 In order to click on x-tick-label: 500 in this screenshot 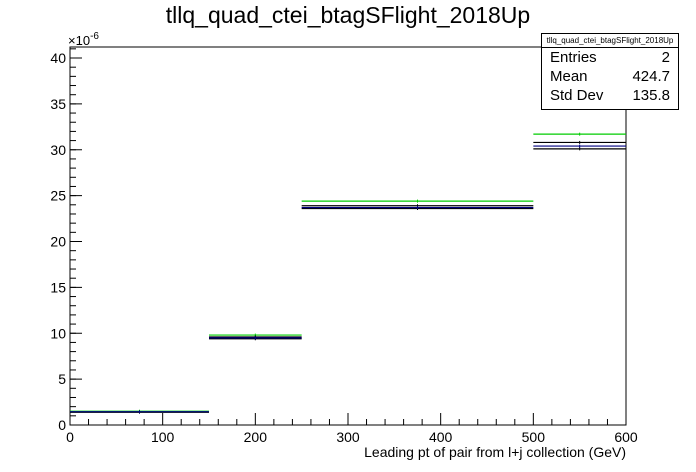, I will do `click(534, 437)`.